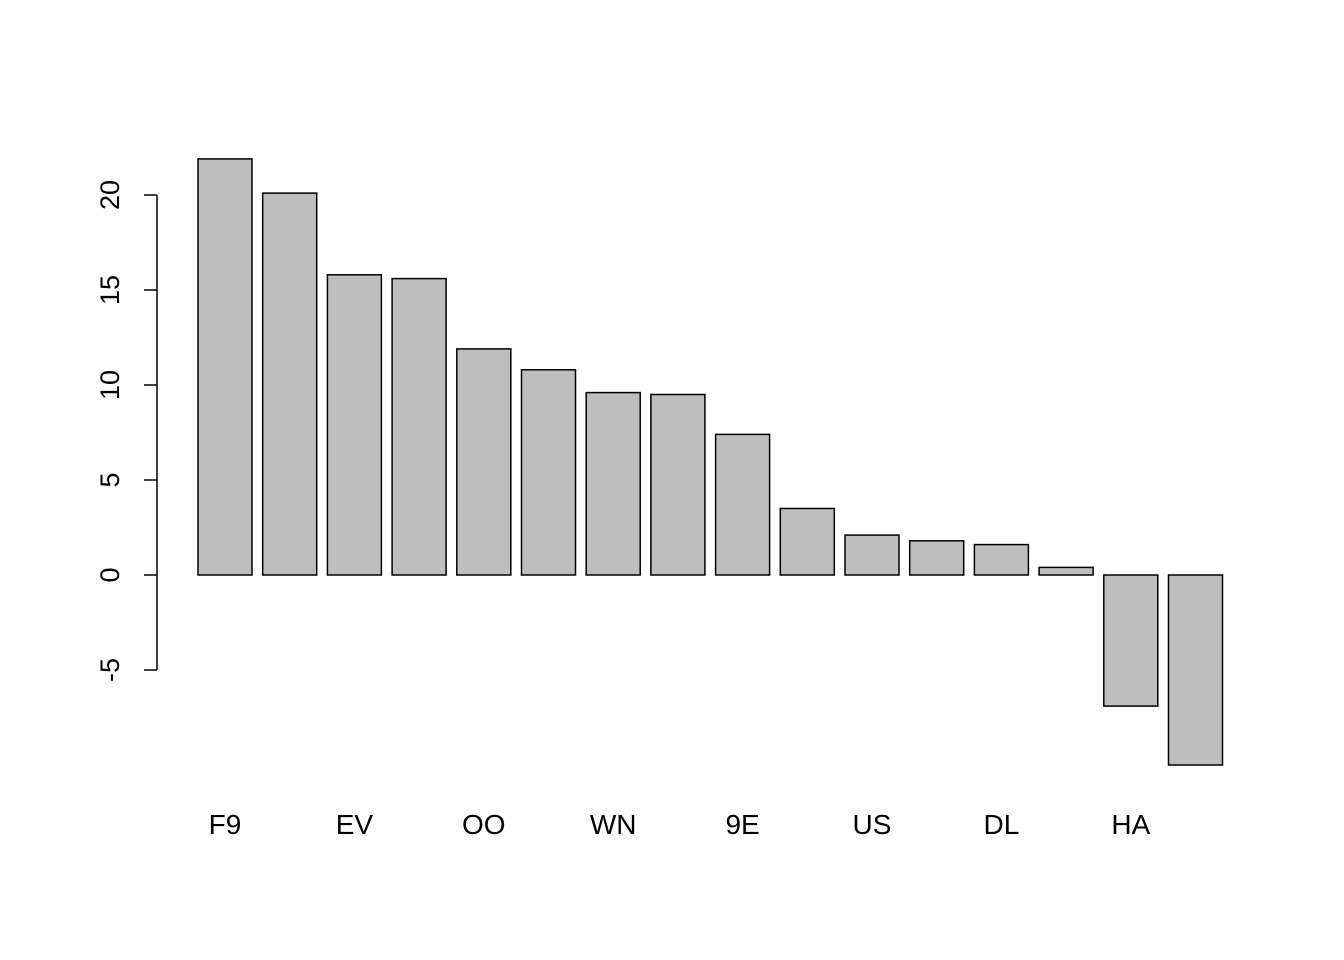  Describe the element at coordinates (613, 824) in the screenshot. I see `x-category-label: WN` at that location.